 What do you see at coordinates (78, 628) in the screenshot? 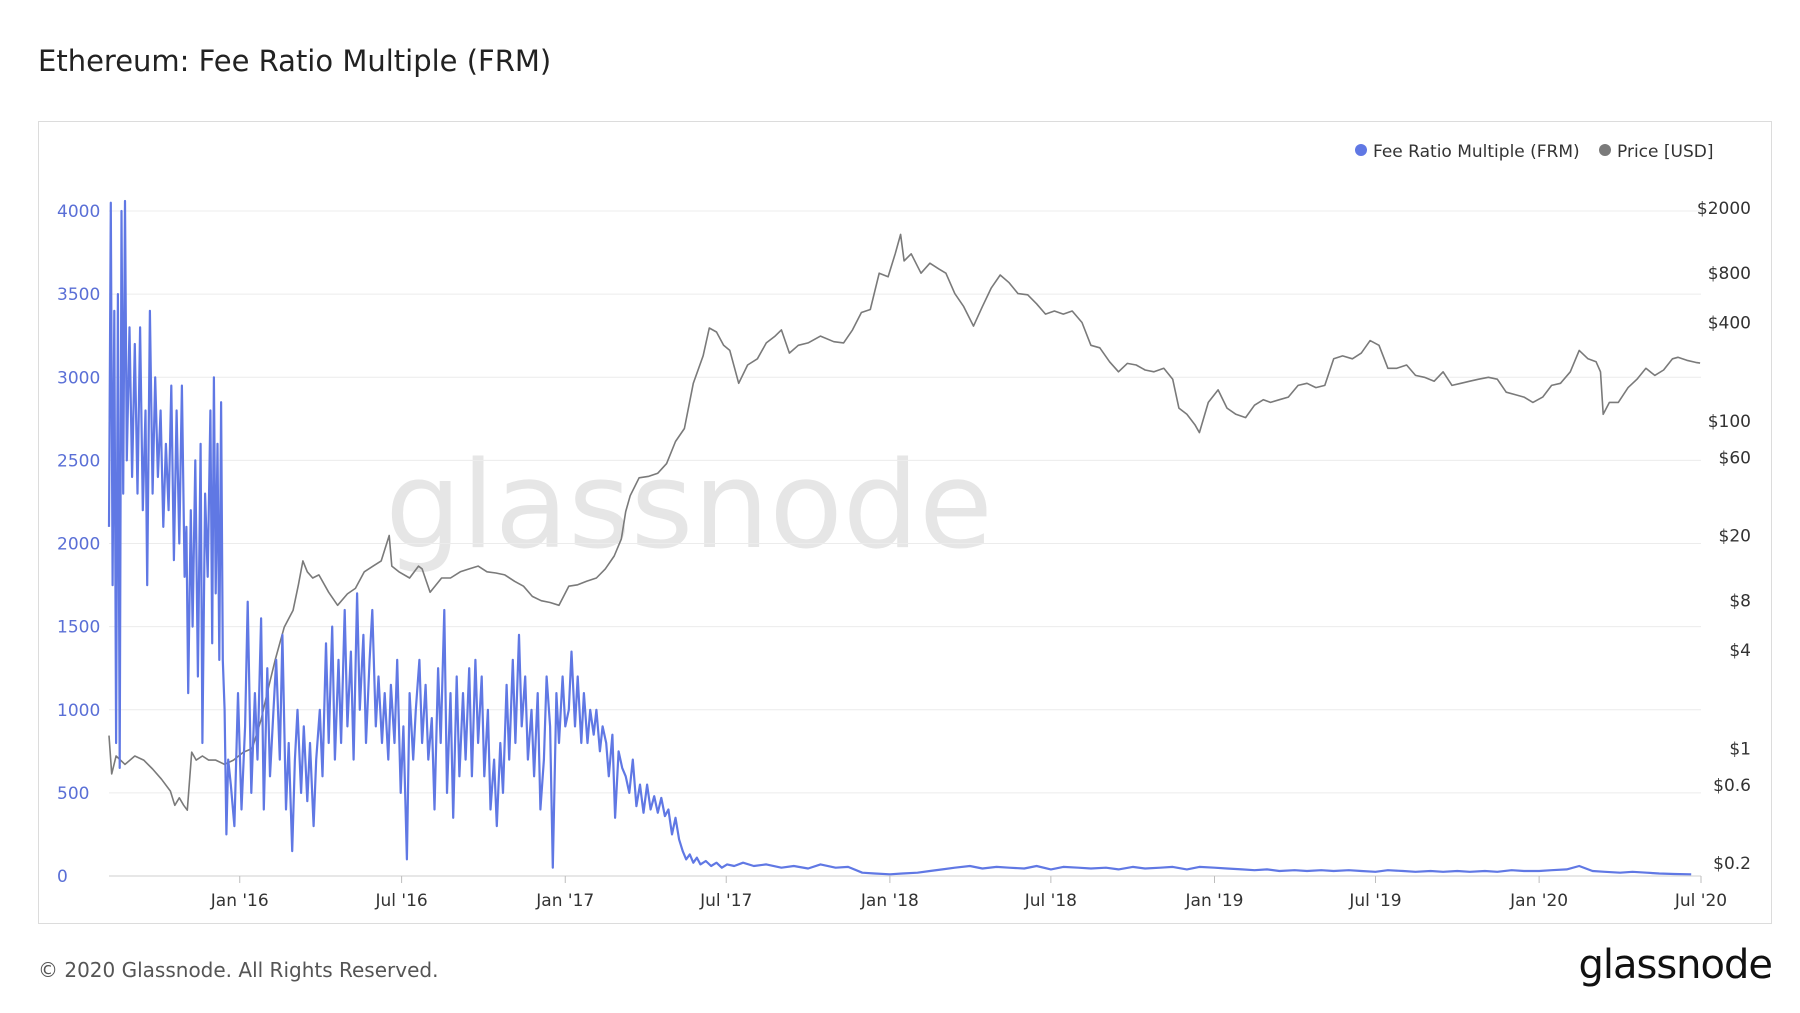
I see `y-left-tick-label: 1500` at bounding box center [78, 628].